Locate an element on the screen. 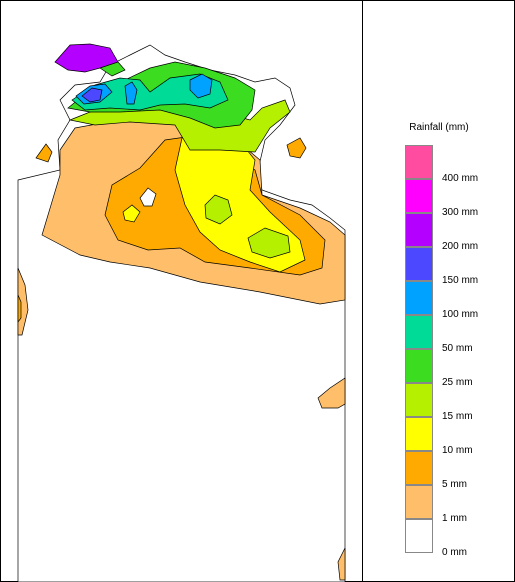  legend-color-bar is located at coordinates (419, 349).